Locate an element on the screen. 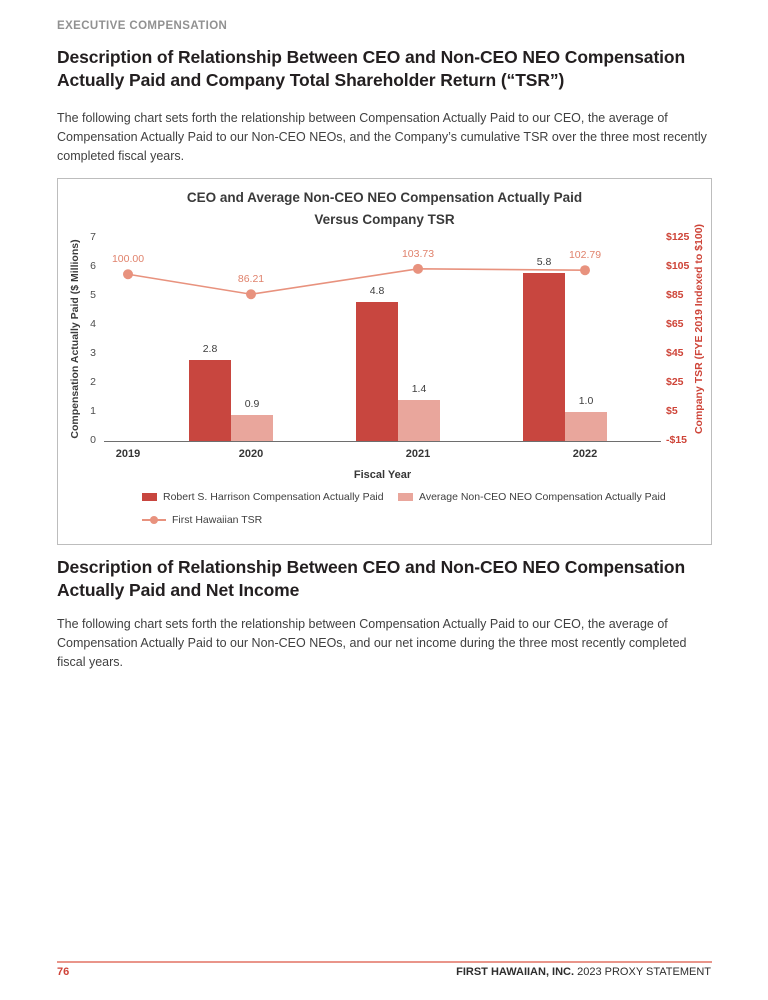 The width and height of the screenshot is (768, 1000). legend-item: First Hawaiian TSR is located at coordinates (202, 520).